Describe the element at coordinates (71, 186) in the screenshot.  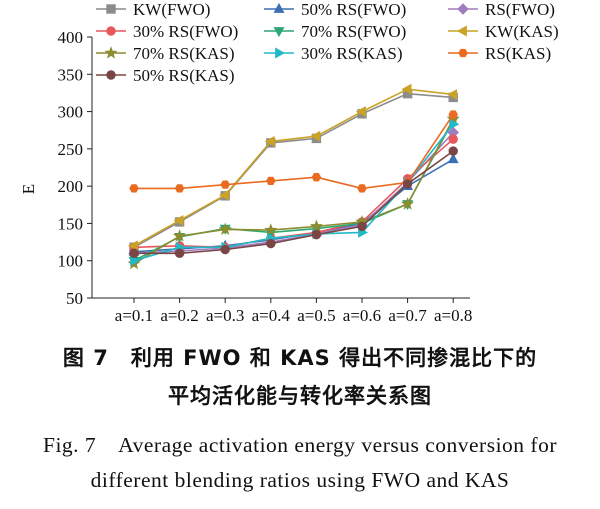
I see `y-tick-label: 200` at that location.